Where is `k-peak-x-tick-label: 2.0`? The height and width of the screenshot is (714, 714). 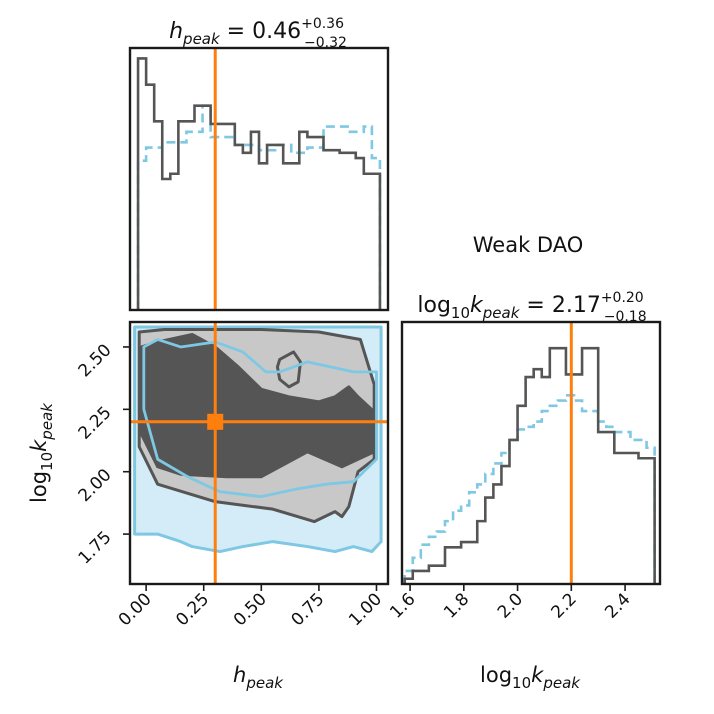
k-peak-x-tick-label: 2.0 is located at coordinates (510, 605).